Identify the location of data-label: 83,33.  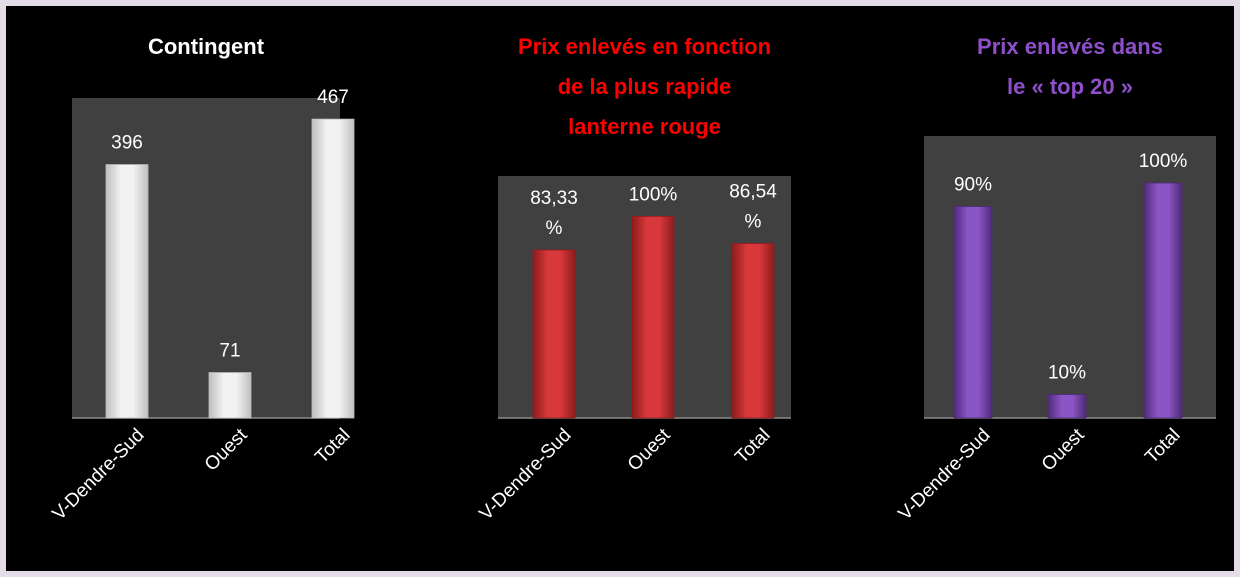
(554, 198).